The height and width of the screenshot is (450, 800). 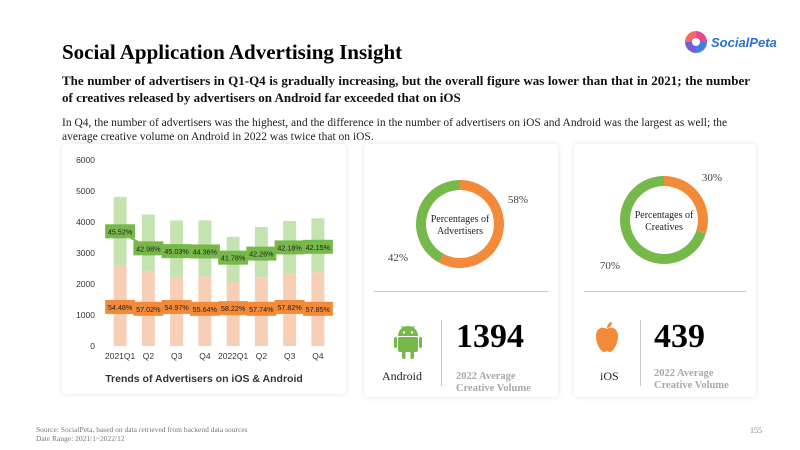 I want to click on logo-text: SocialPeta, so click(x=744, y=42).